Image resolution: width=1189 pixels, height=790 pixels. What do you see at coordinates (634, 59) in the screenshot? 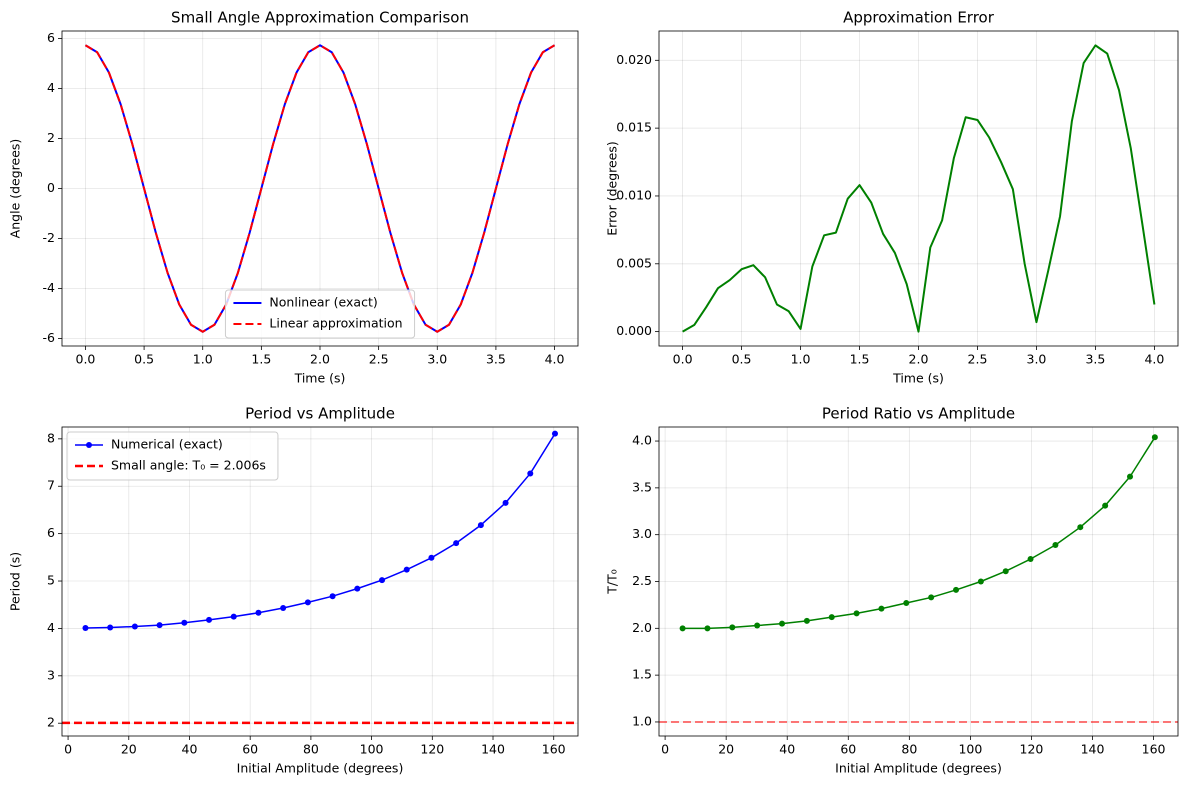
I see `y-tick-label: 0.020` at bounding box center [634, 59].